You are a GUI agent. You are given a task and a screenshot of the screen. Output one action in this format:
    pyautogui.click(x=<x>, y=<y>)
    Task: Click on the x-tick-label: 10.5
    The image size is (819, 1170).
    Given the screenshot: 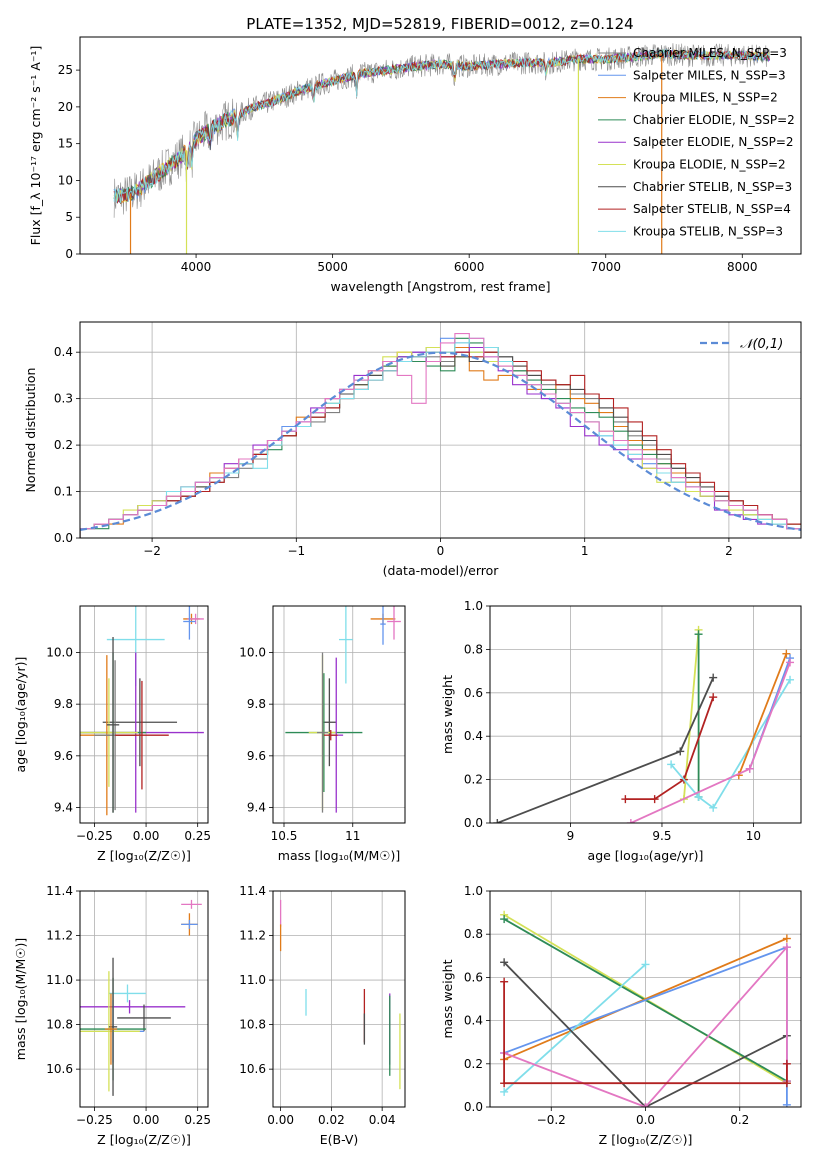 What is the action you would take?
    pyautogui.click(x=284, y=836)
    